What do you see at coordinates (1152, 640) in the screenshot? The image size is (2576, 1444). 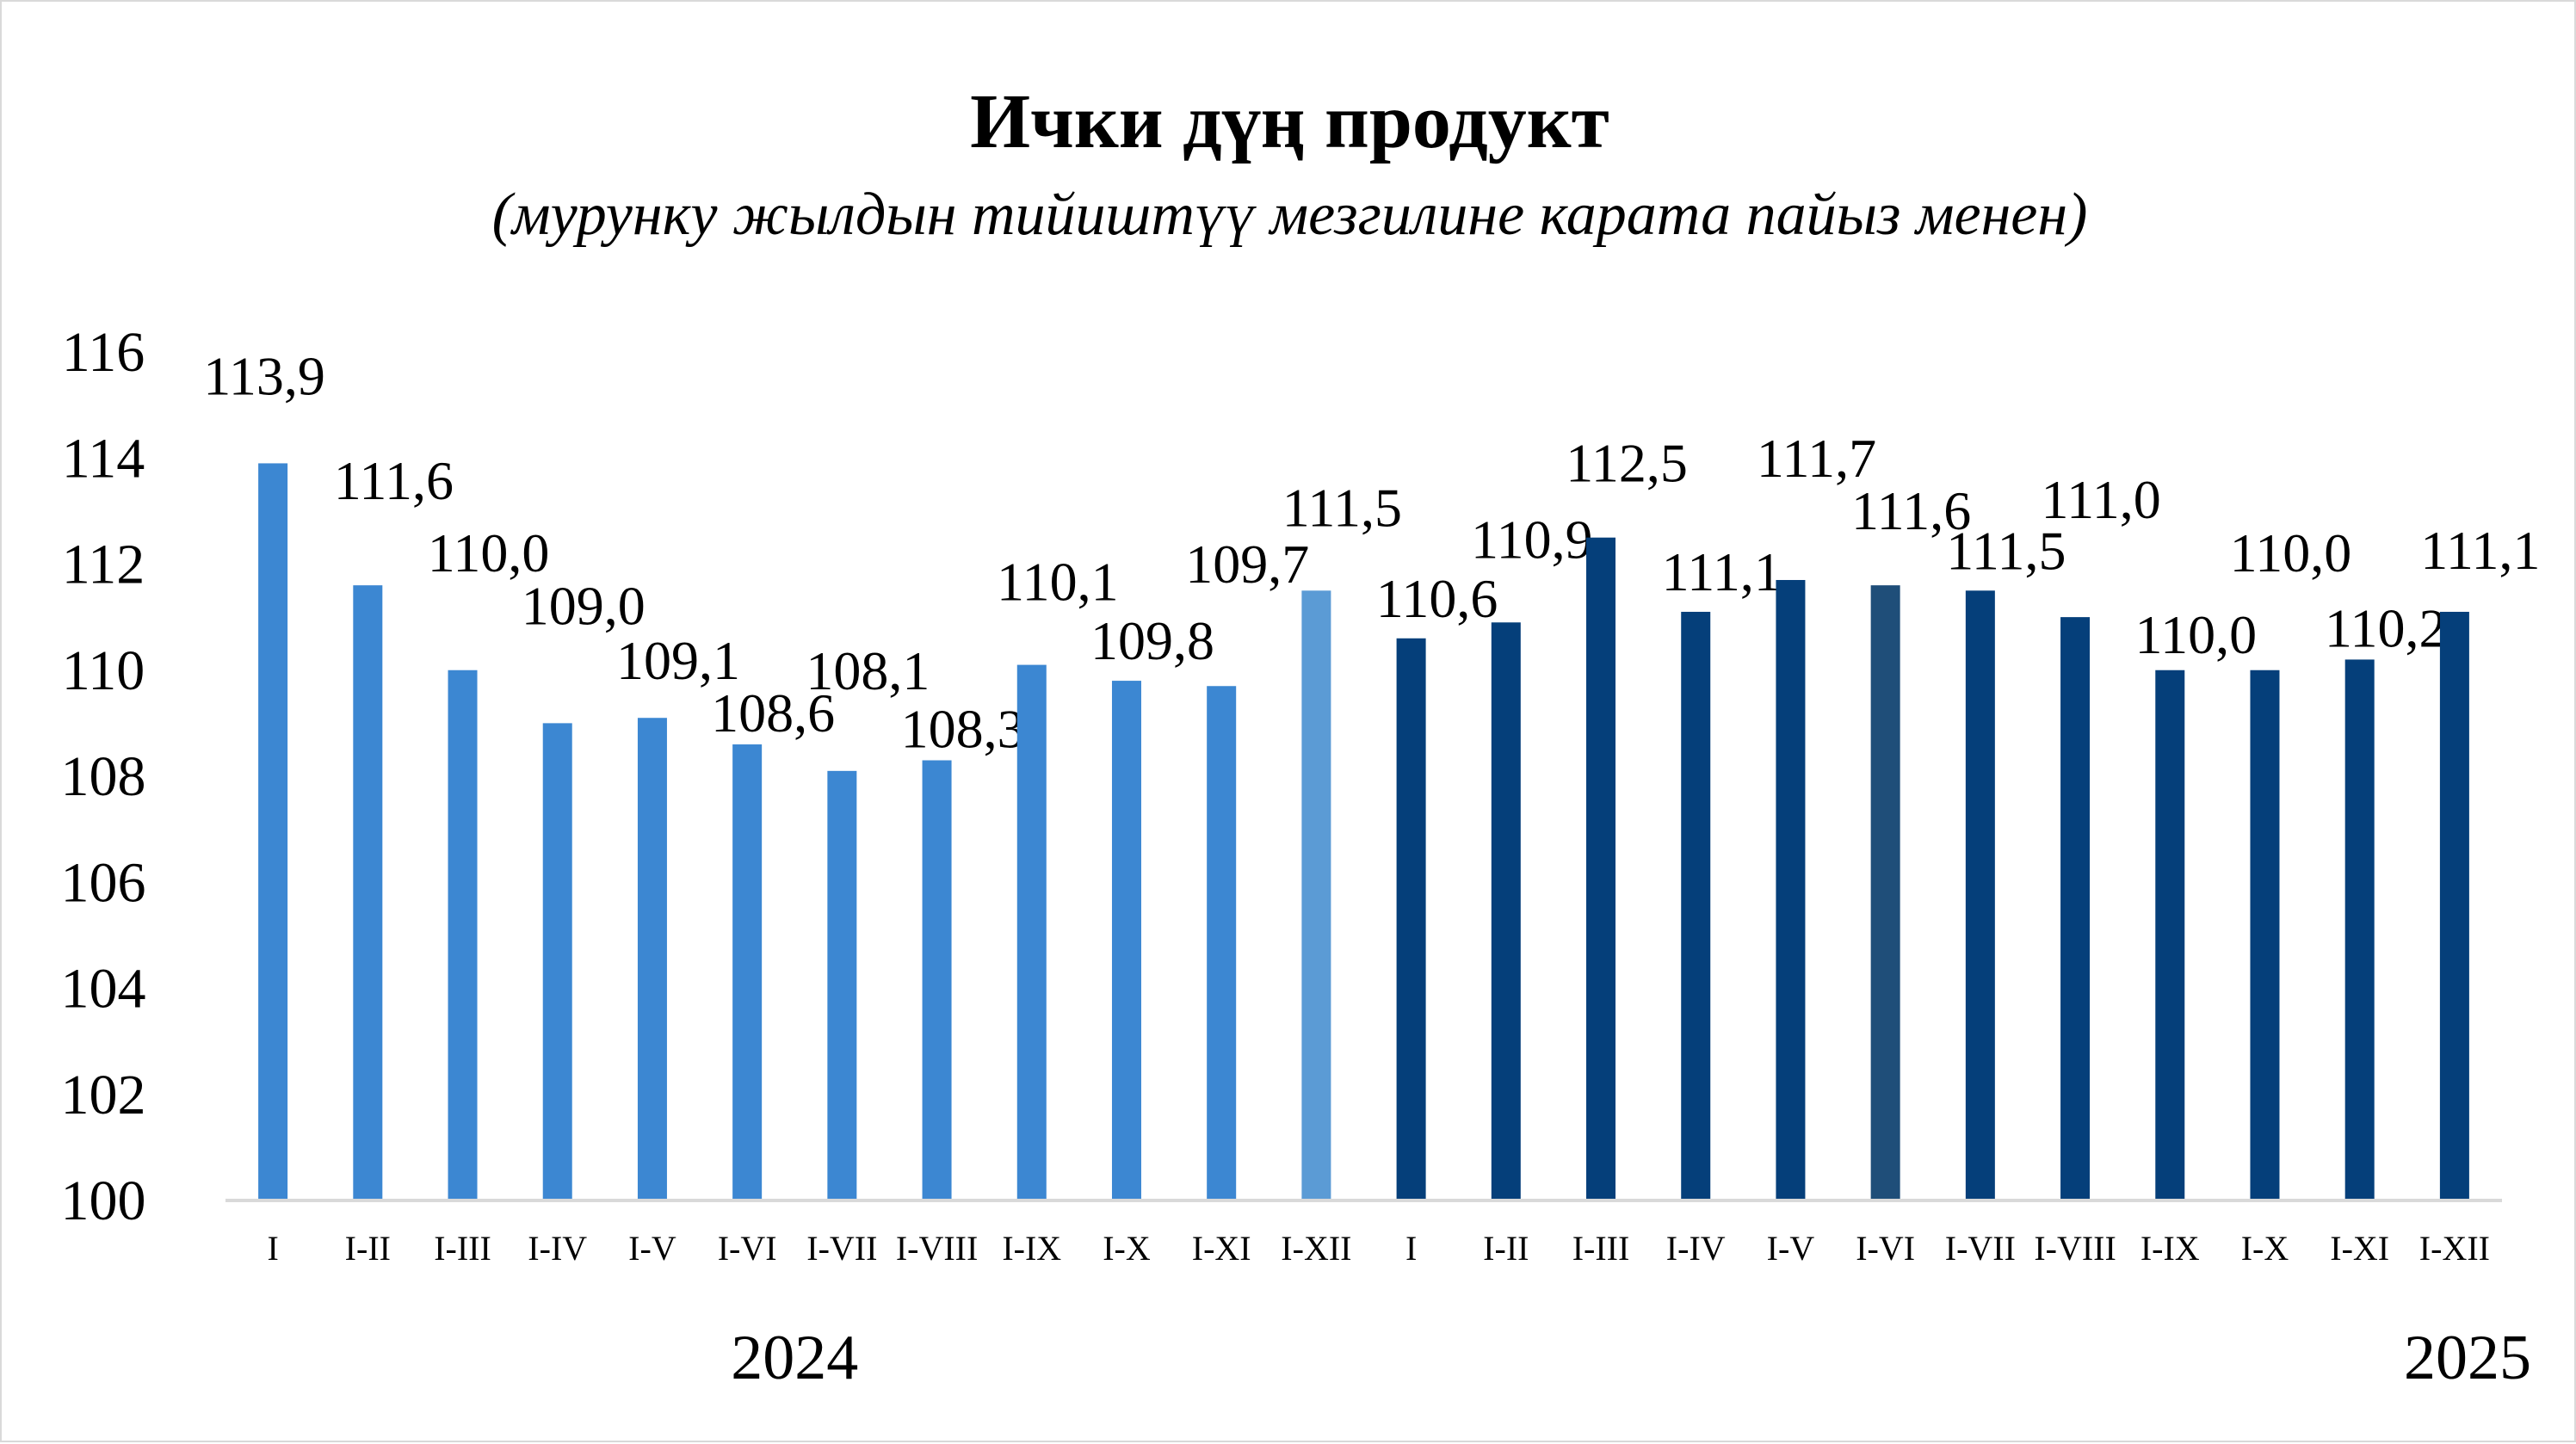 I see `data-label: 109,8` at bounding box center [1152, 640].